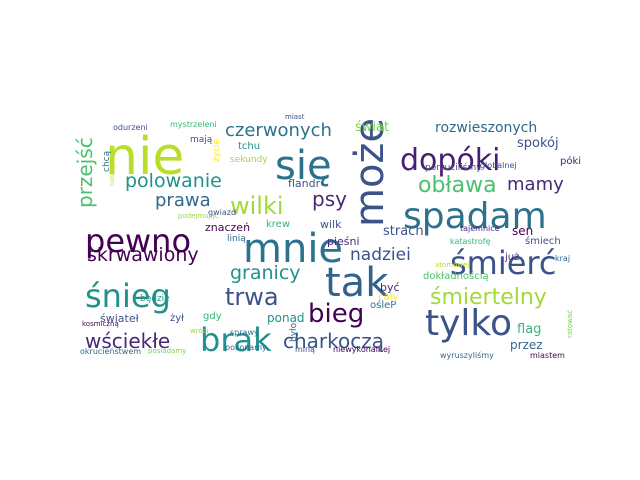 The height and width of the screenshot is (480, 640). What do you see at coordinates (286, 318) in the screenshot?
I see `word-ponad: ponad` at bounding box center [286, 318].